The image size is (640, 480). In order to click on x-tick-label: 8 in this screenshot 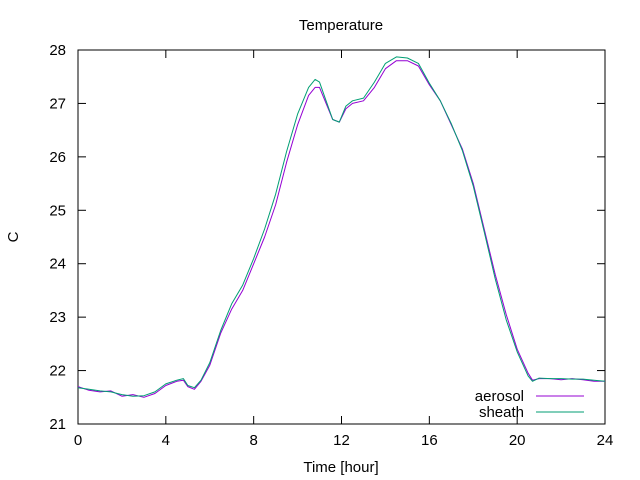, I will do `click(253, 440)`.